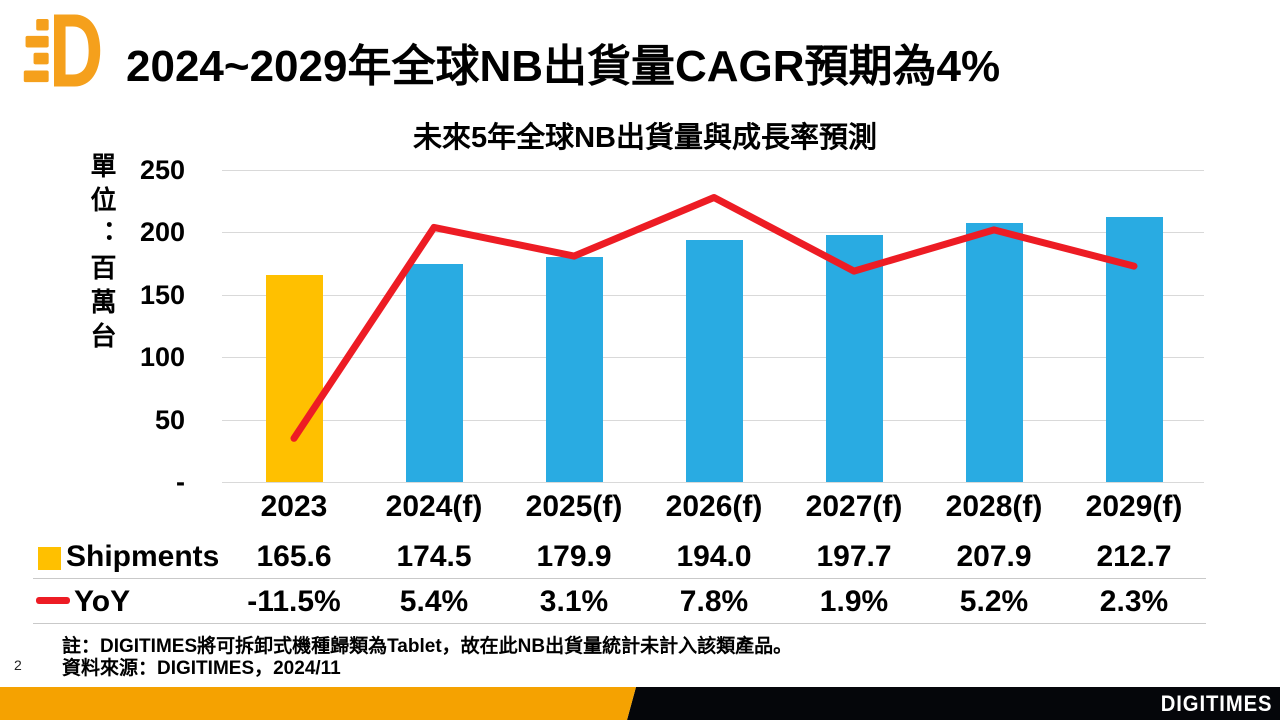  I want to click on shipments-value-cell: 174.5, so click(434, 556).